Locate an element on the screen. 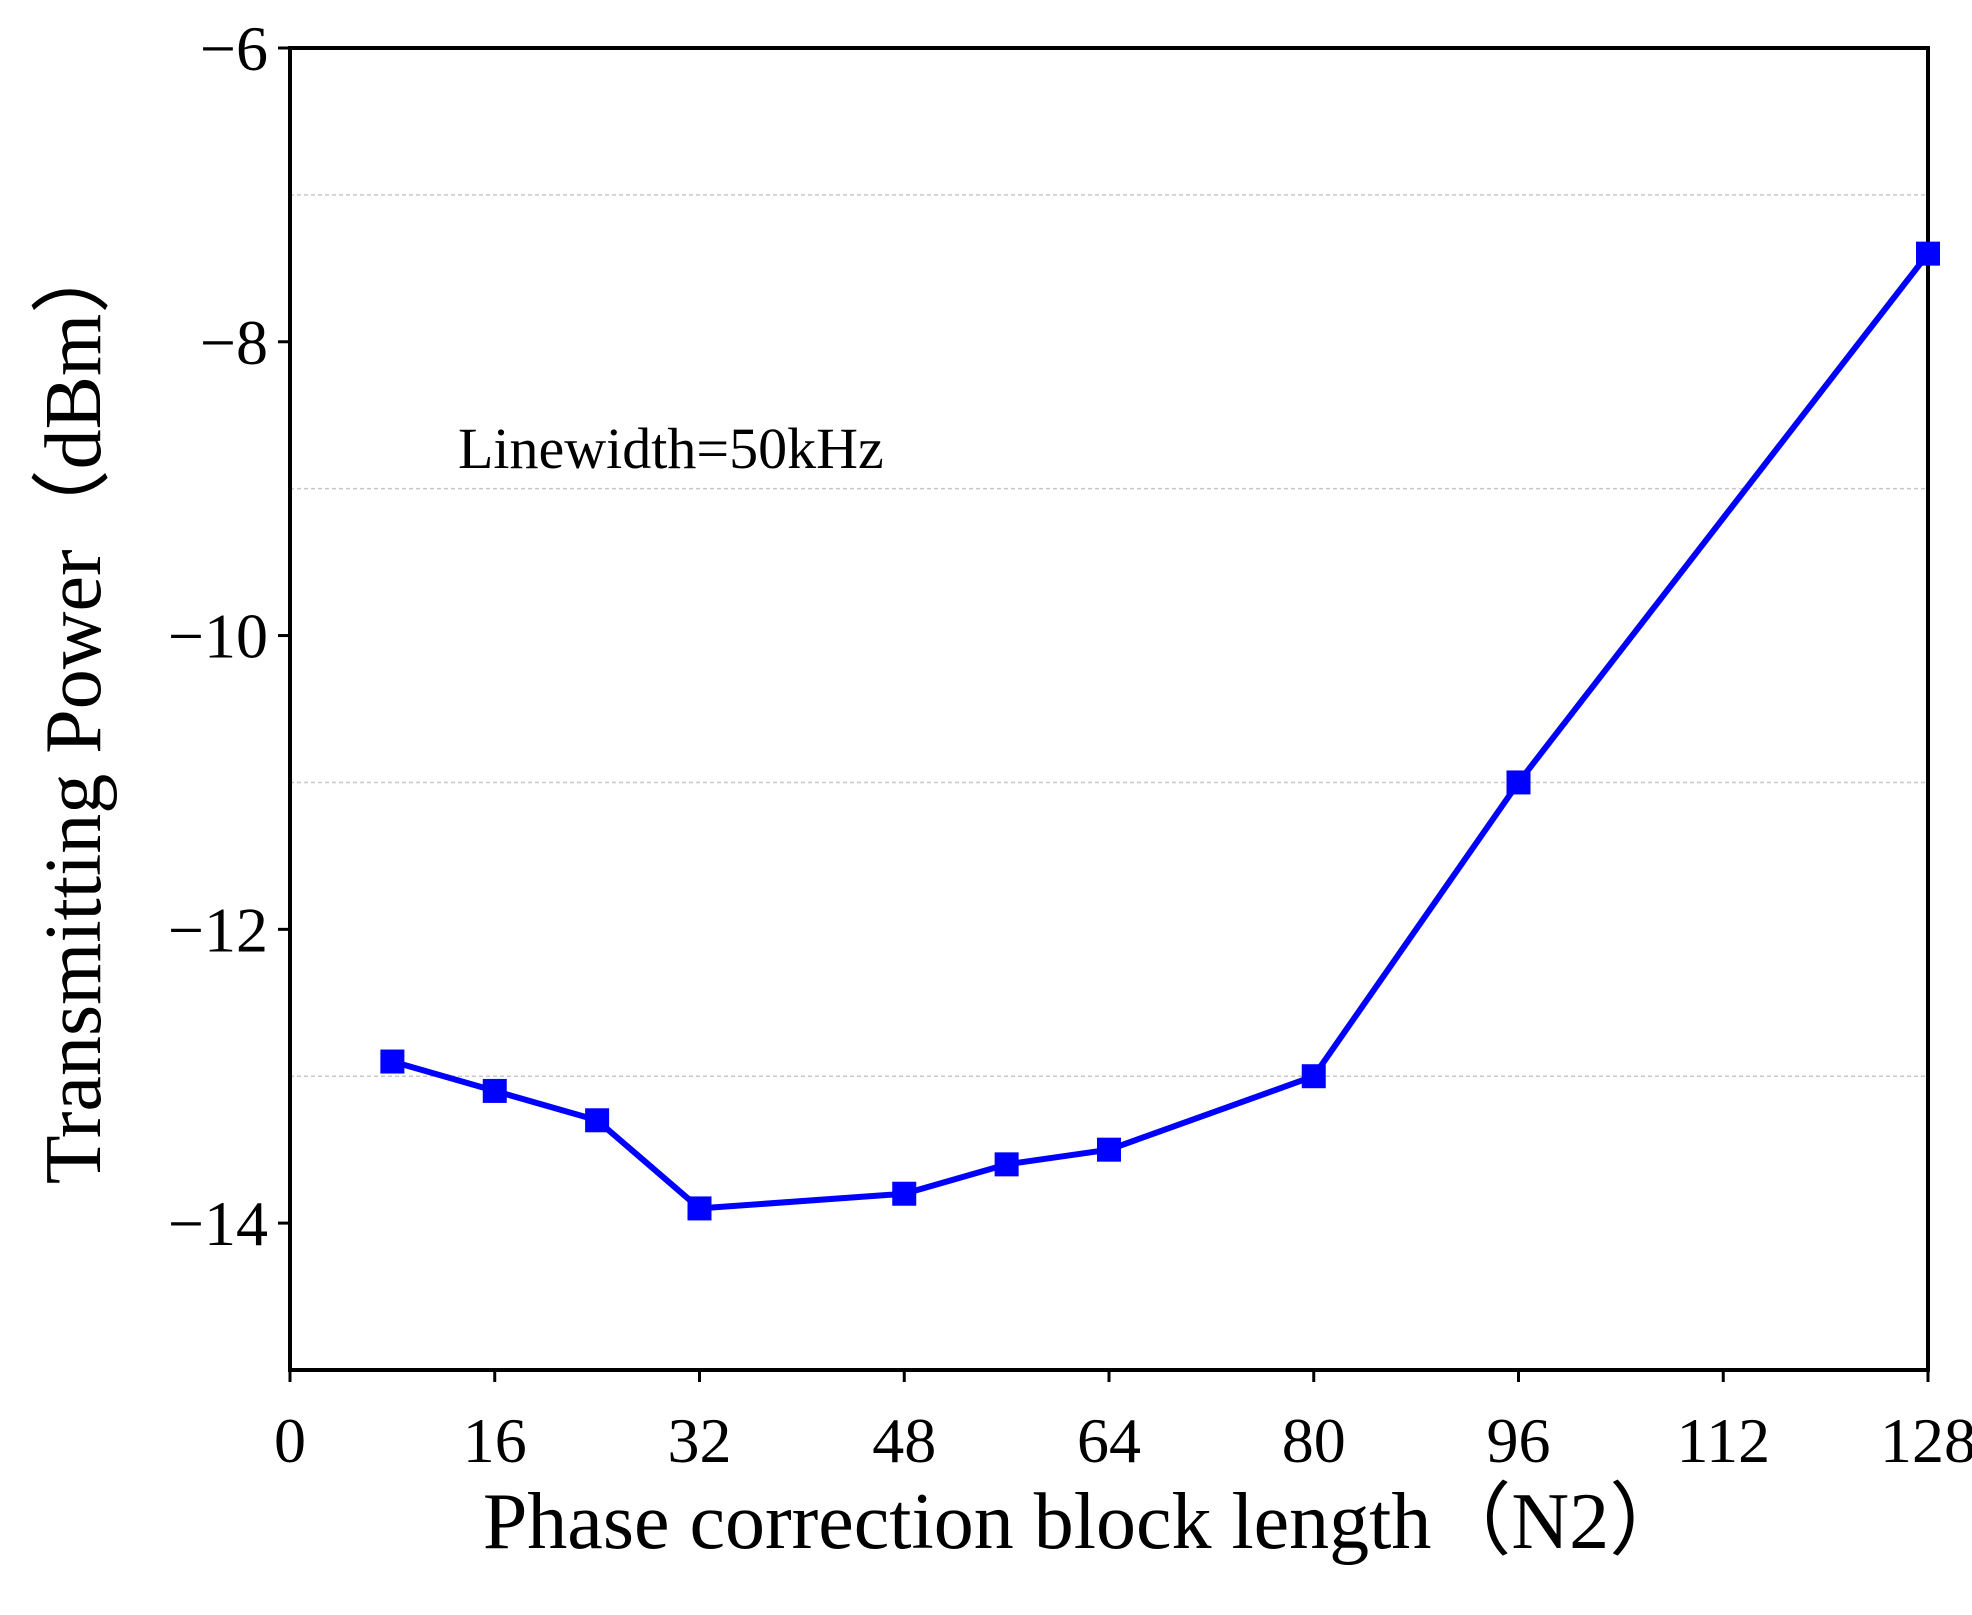 This screenshot has width=1972, height=1615. y-tick-label: −14 is located at coordinates (218, 1223).